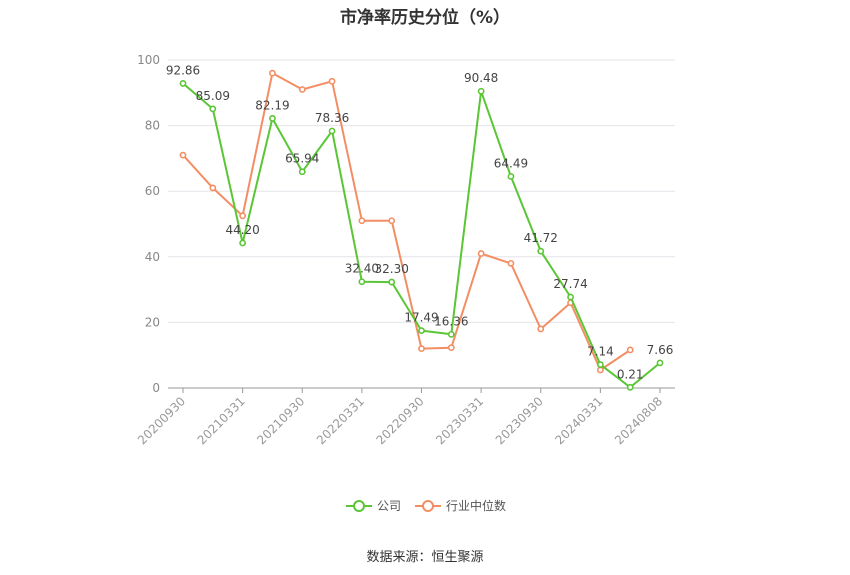 The image size is (850, 575). Describe the element at coordinates (660, 350) in the screenshot. I see `data-label: 7.66` at that location.